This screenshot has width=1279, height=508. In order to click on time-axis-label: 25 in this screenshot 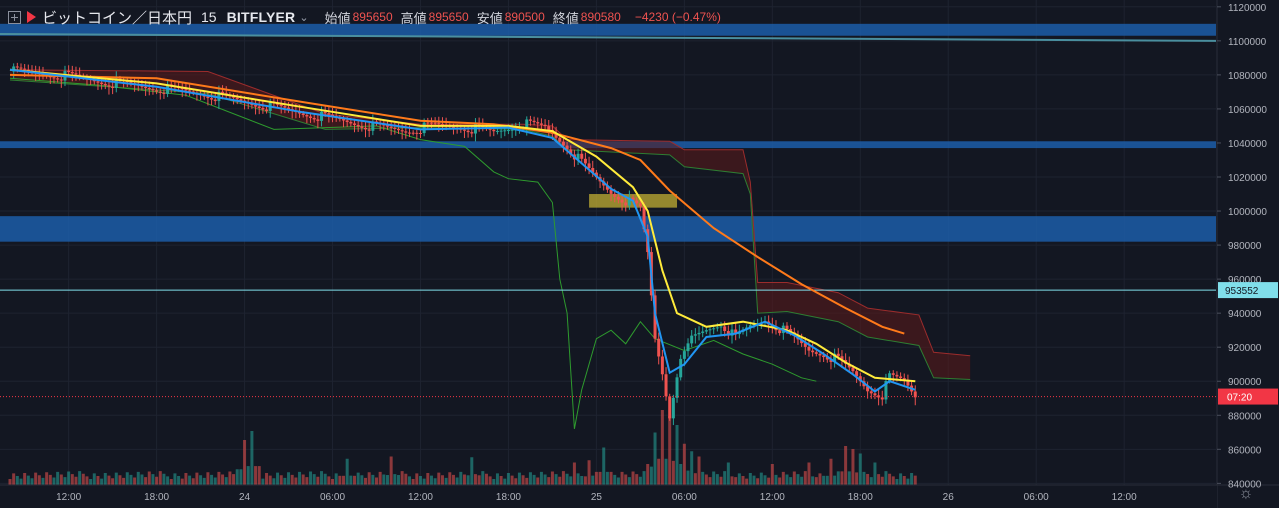, I will do `click(597, 497)`.